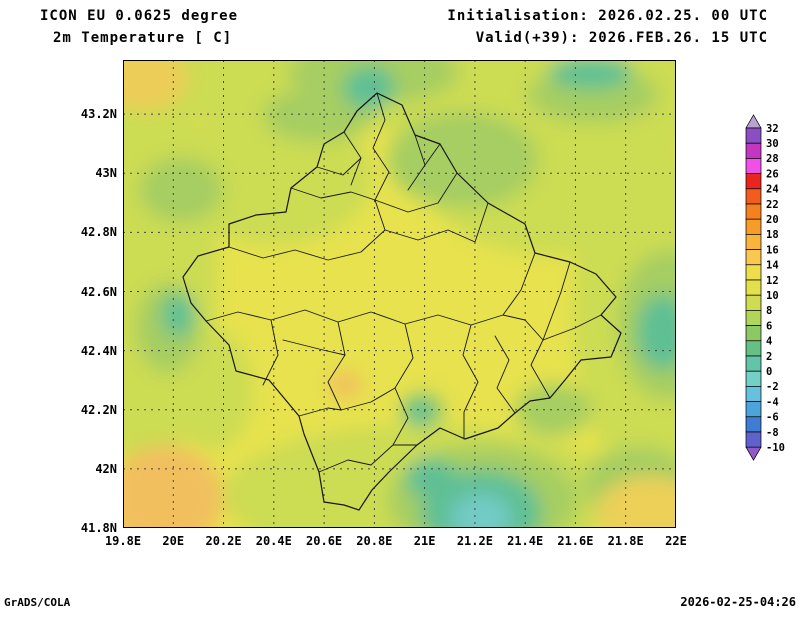  I want to click on colorbar-tick-label: -8, so click(772, 433).